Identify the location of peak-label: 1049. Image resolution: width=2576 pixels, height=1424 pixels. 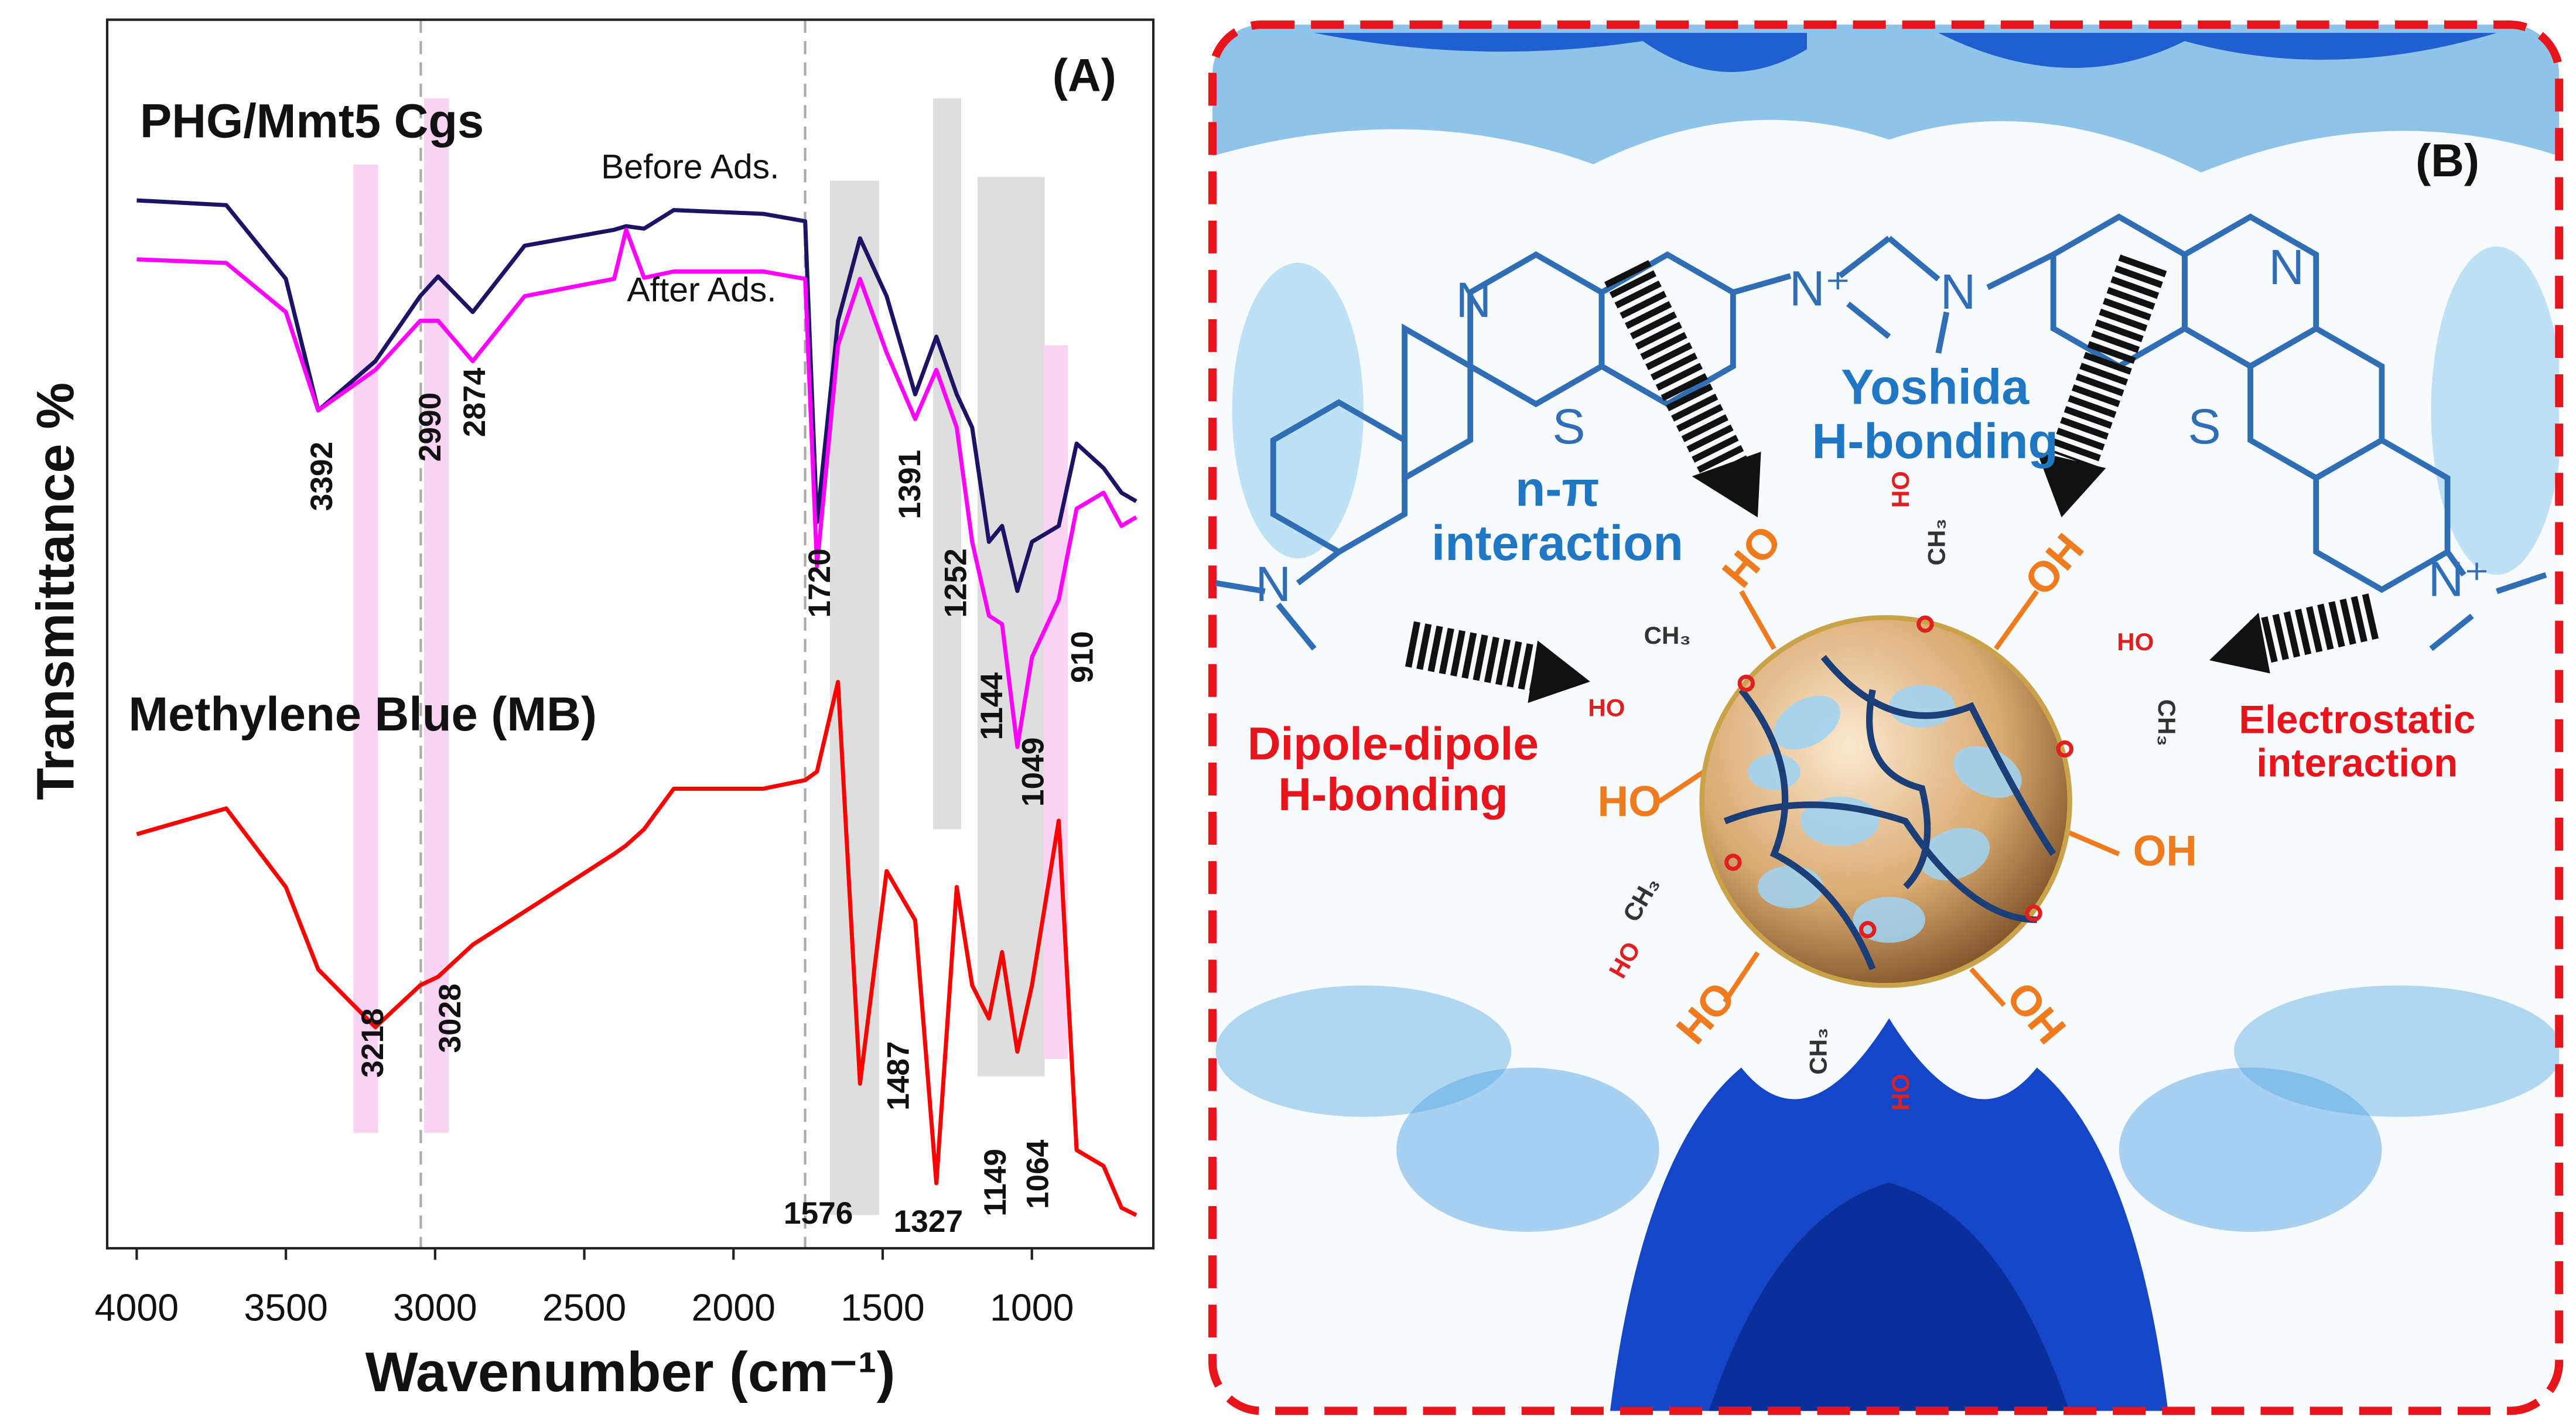
(1033, 772).